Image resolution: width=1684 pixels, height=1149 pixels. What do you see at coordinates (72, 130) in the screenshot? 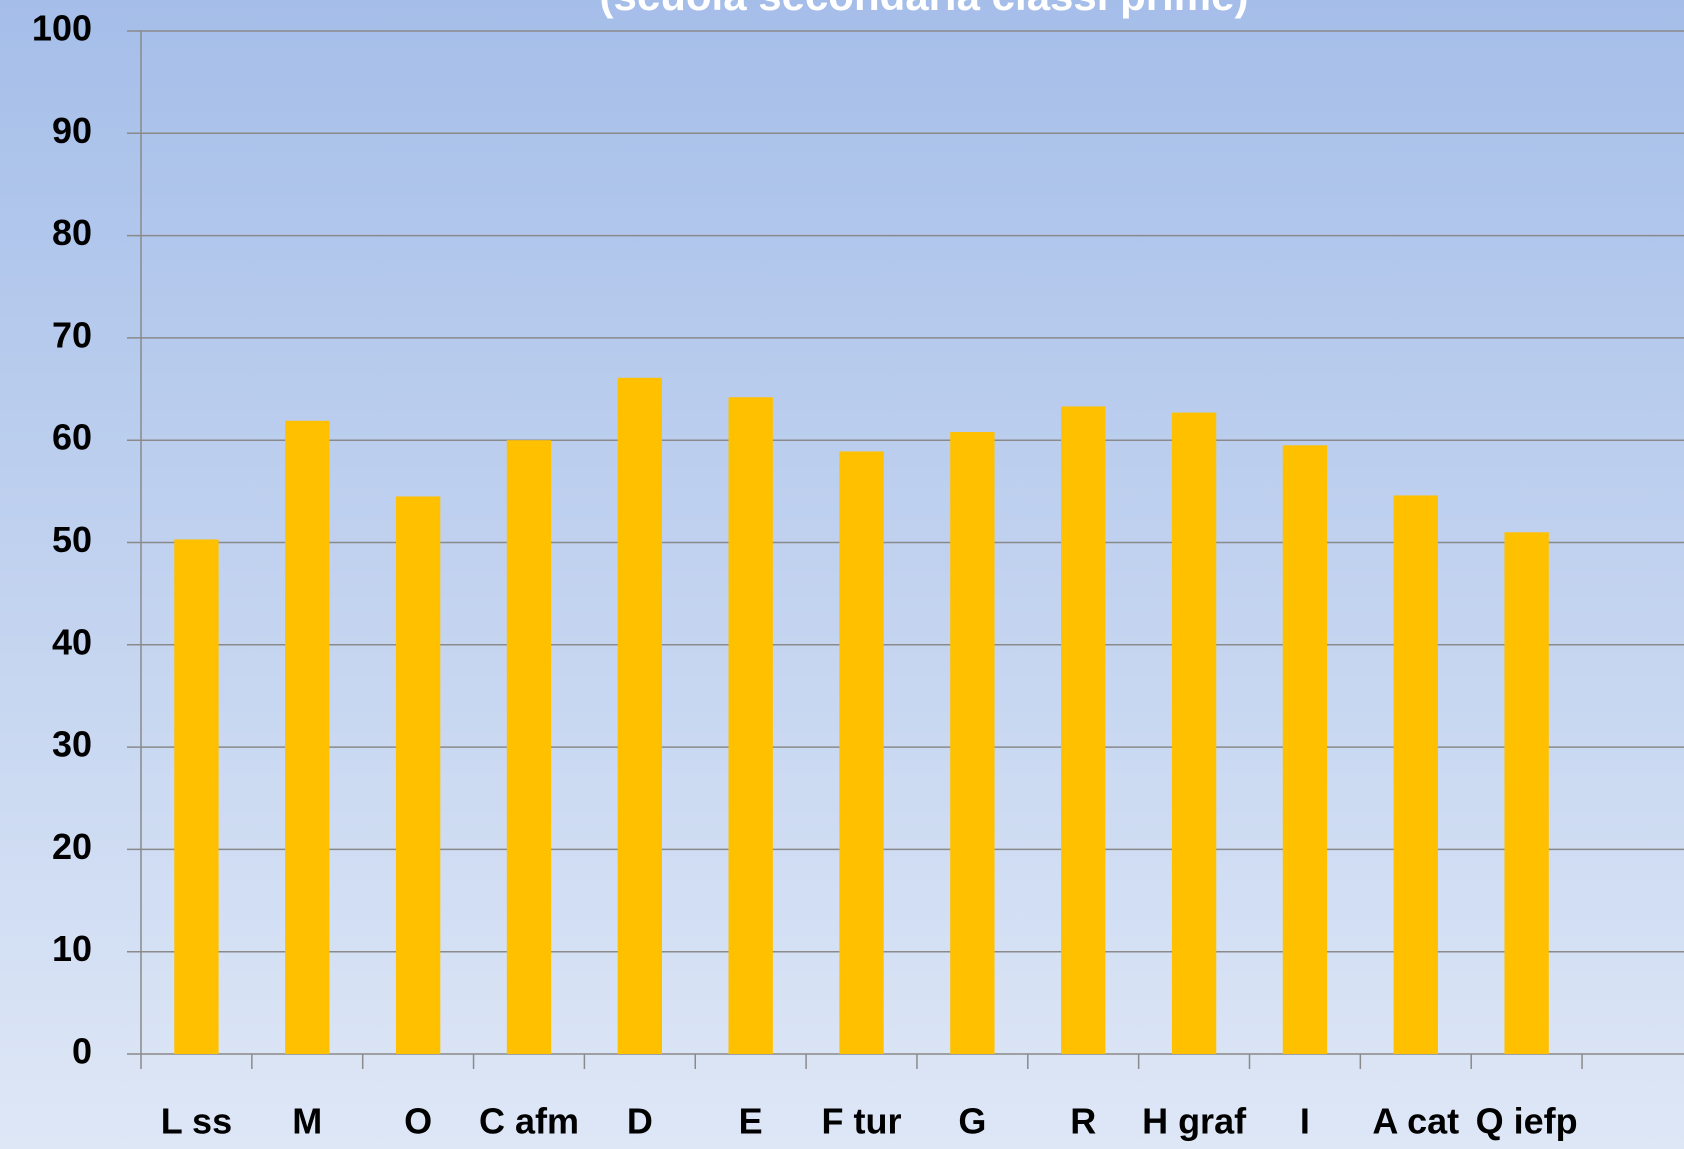
I see `y-tick-label: 90` at bounding box center [72, 130].